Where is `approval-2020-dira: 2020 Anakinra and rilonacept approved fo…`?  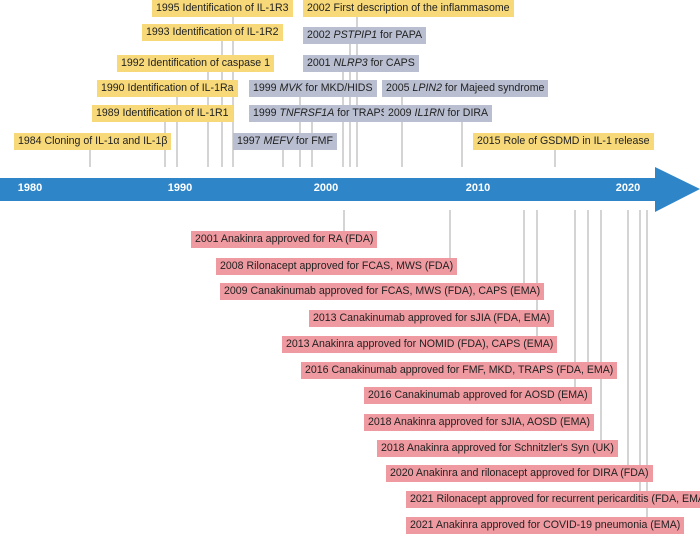
approval-2020-dira: 2020 Anakinra and rilonacept approved fo… is located at coordinates (519, 473).